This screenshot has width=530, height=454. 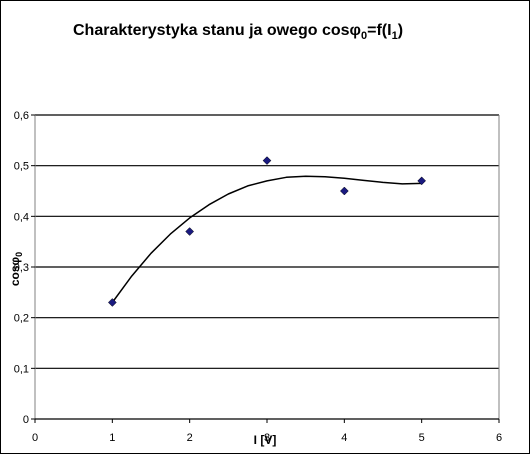 I want to click on x-tick-label: 5, so click(x=422, y=438).